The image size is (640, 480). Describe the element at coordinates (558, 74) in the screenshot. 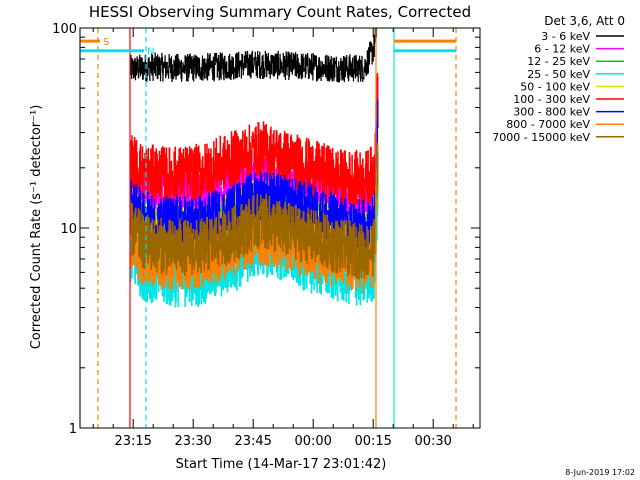

I see `legend-label: 25 - 50 keV` at that location.